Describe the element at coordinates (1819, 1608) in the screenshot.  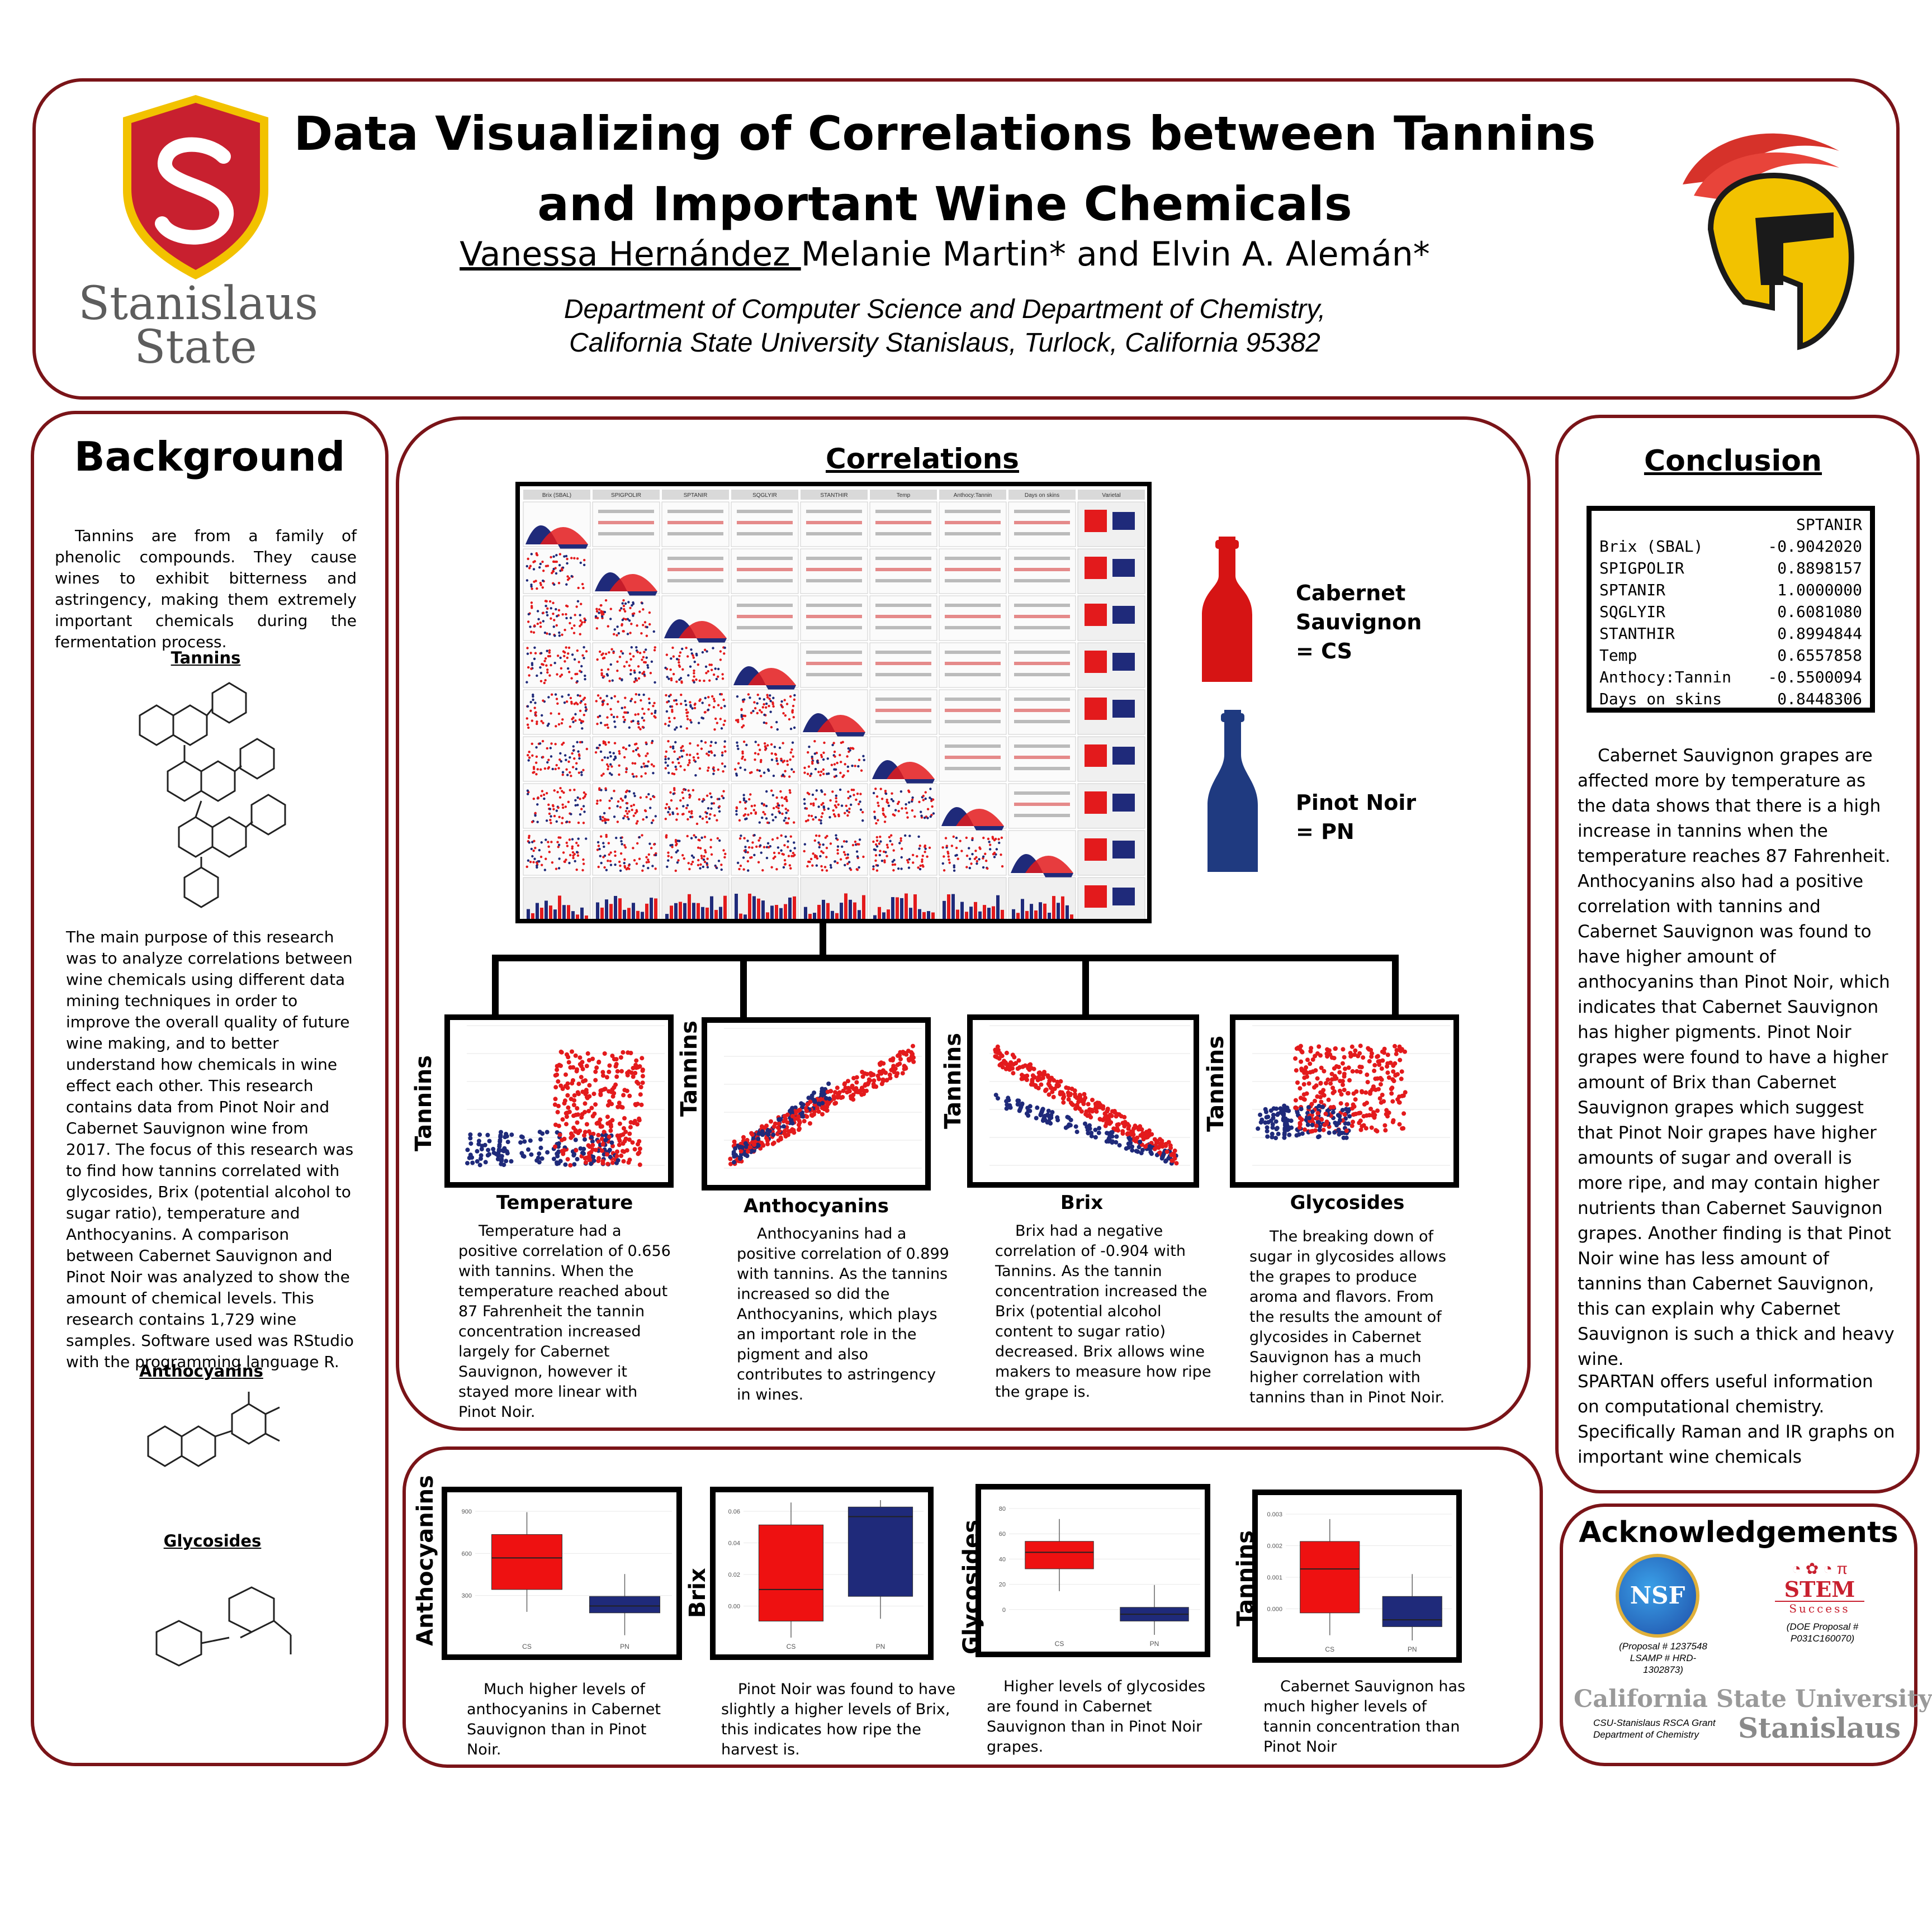
I see `stem-logo-sub: Success` at that location.